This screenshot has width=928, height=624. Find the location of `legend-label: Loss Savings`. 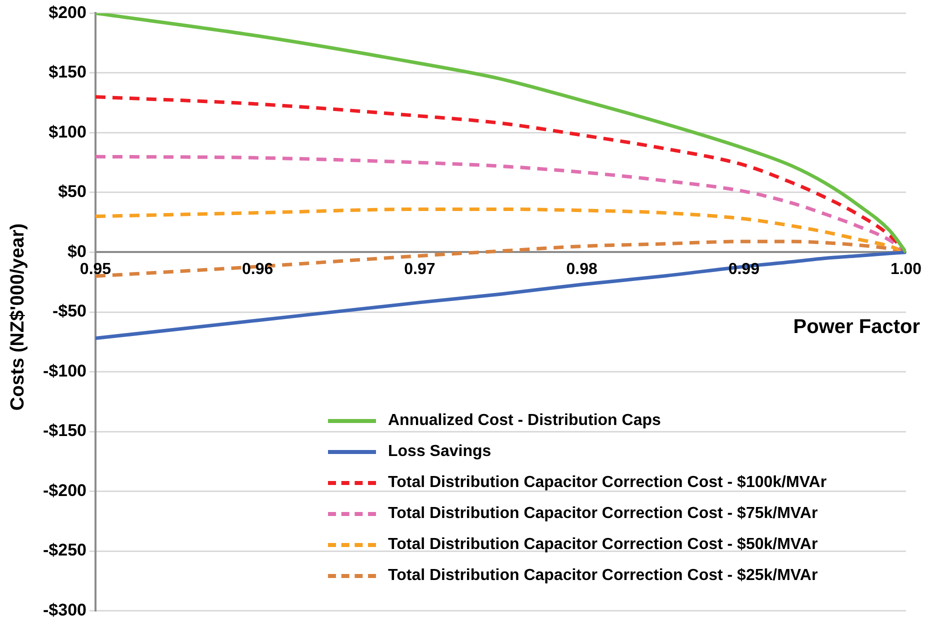

legend-label: Loss Savings is located at coordinates (440, 451).